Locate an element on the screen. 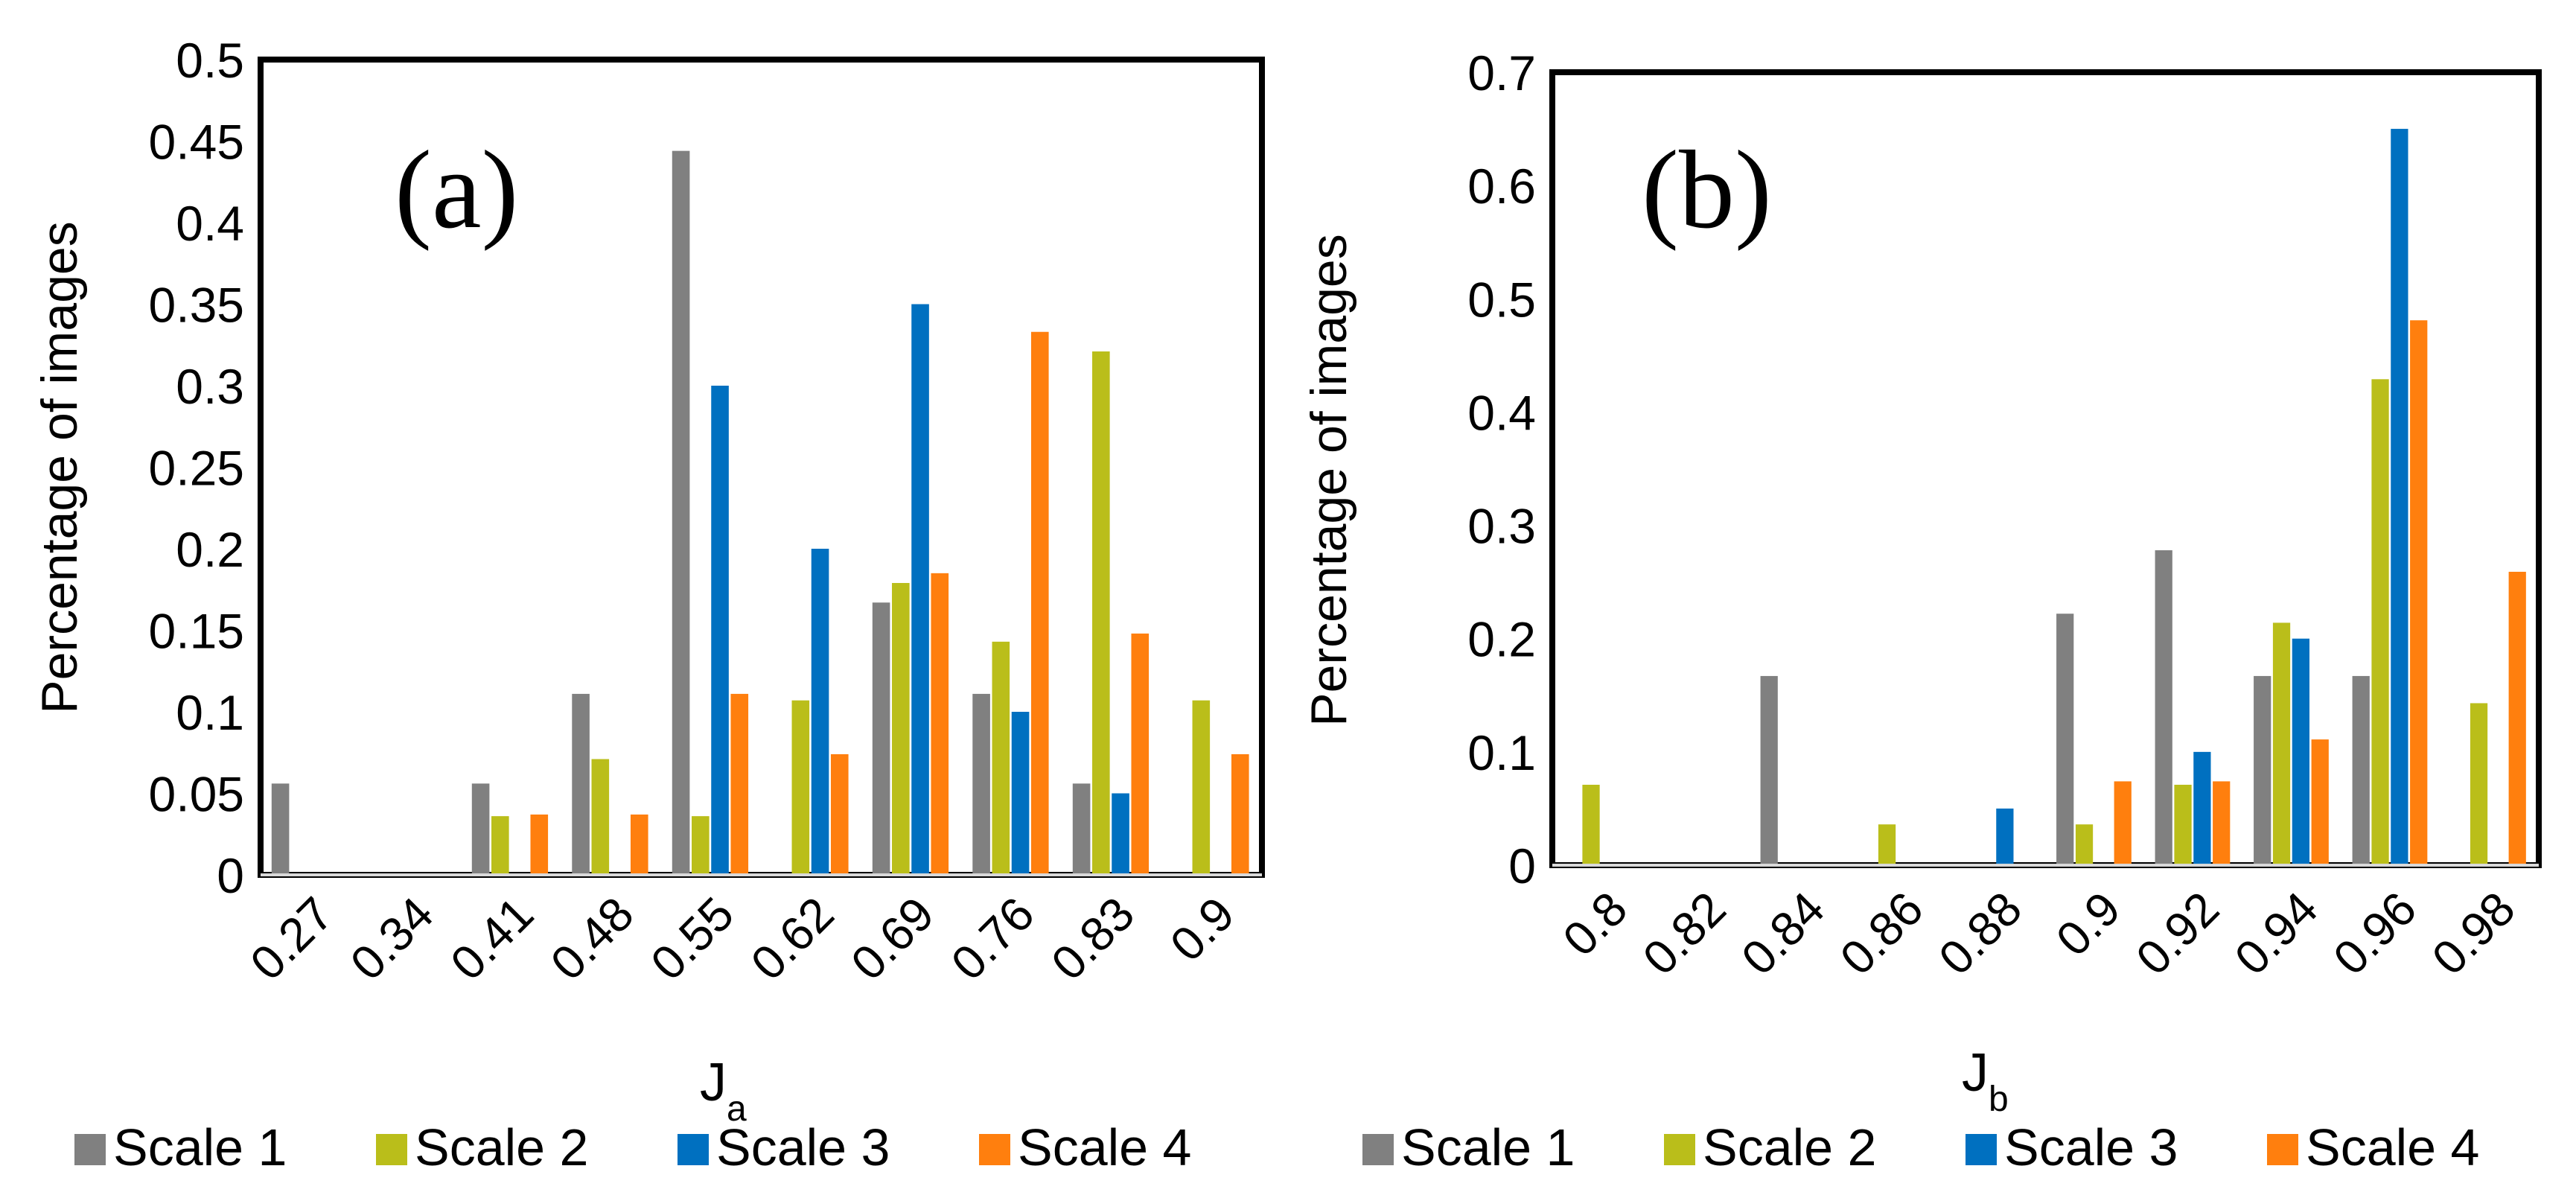 Image resolution: width=2576 pixels, height=1198 pixels. x-tick-label: 0.69 is located at coordinates (892, 938).